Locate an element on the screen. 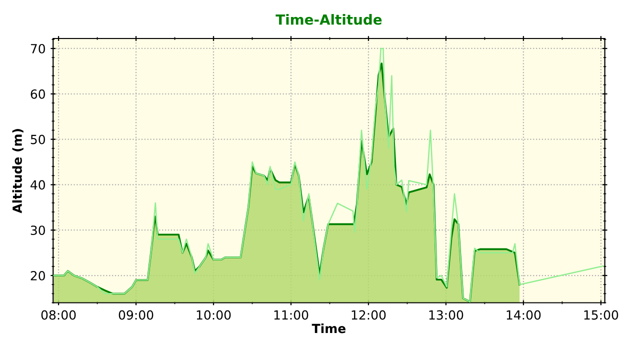  y-tick-label: 50 is located at coordinates (37, 139).